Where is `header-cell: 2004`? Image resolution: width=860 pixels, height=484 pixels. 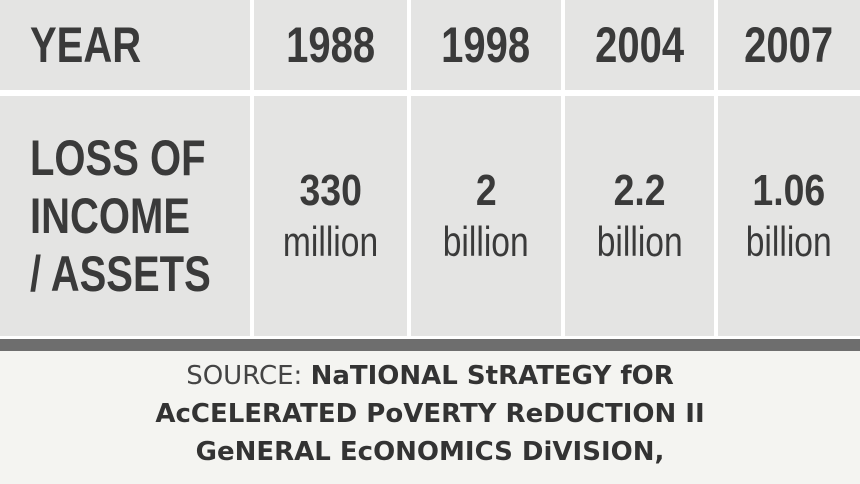 header-cell: 2004 is located at coordinates (639, 45).